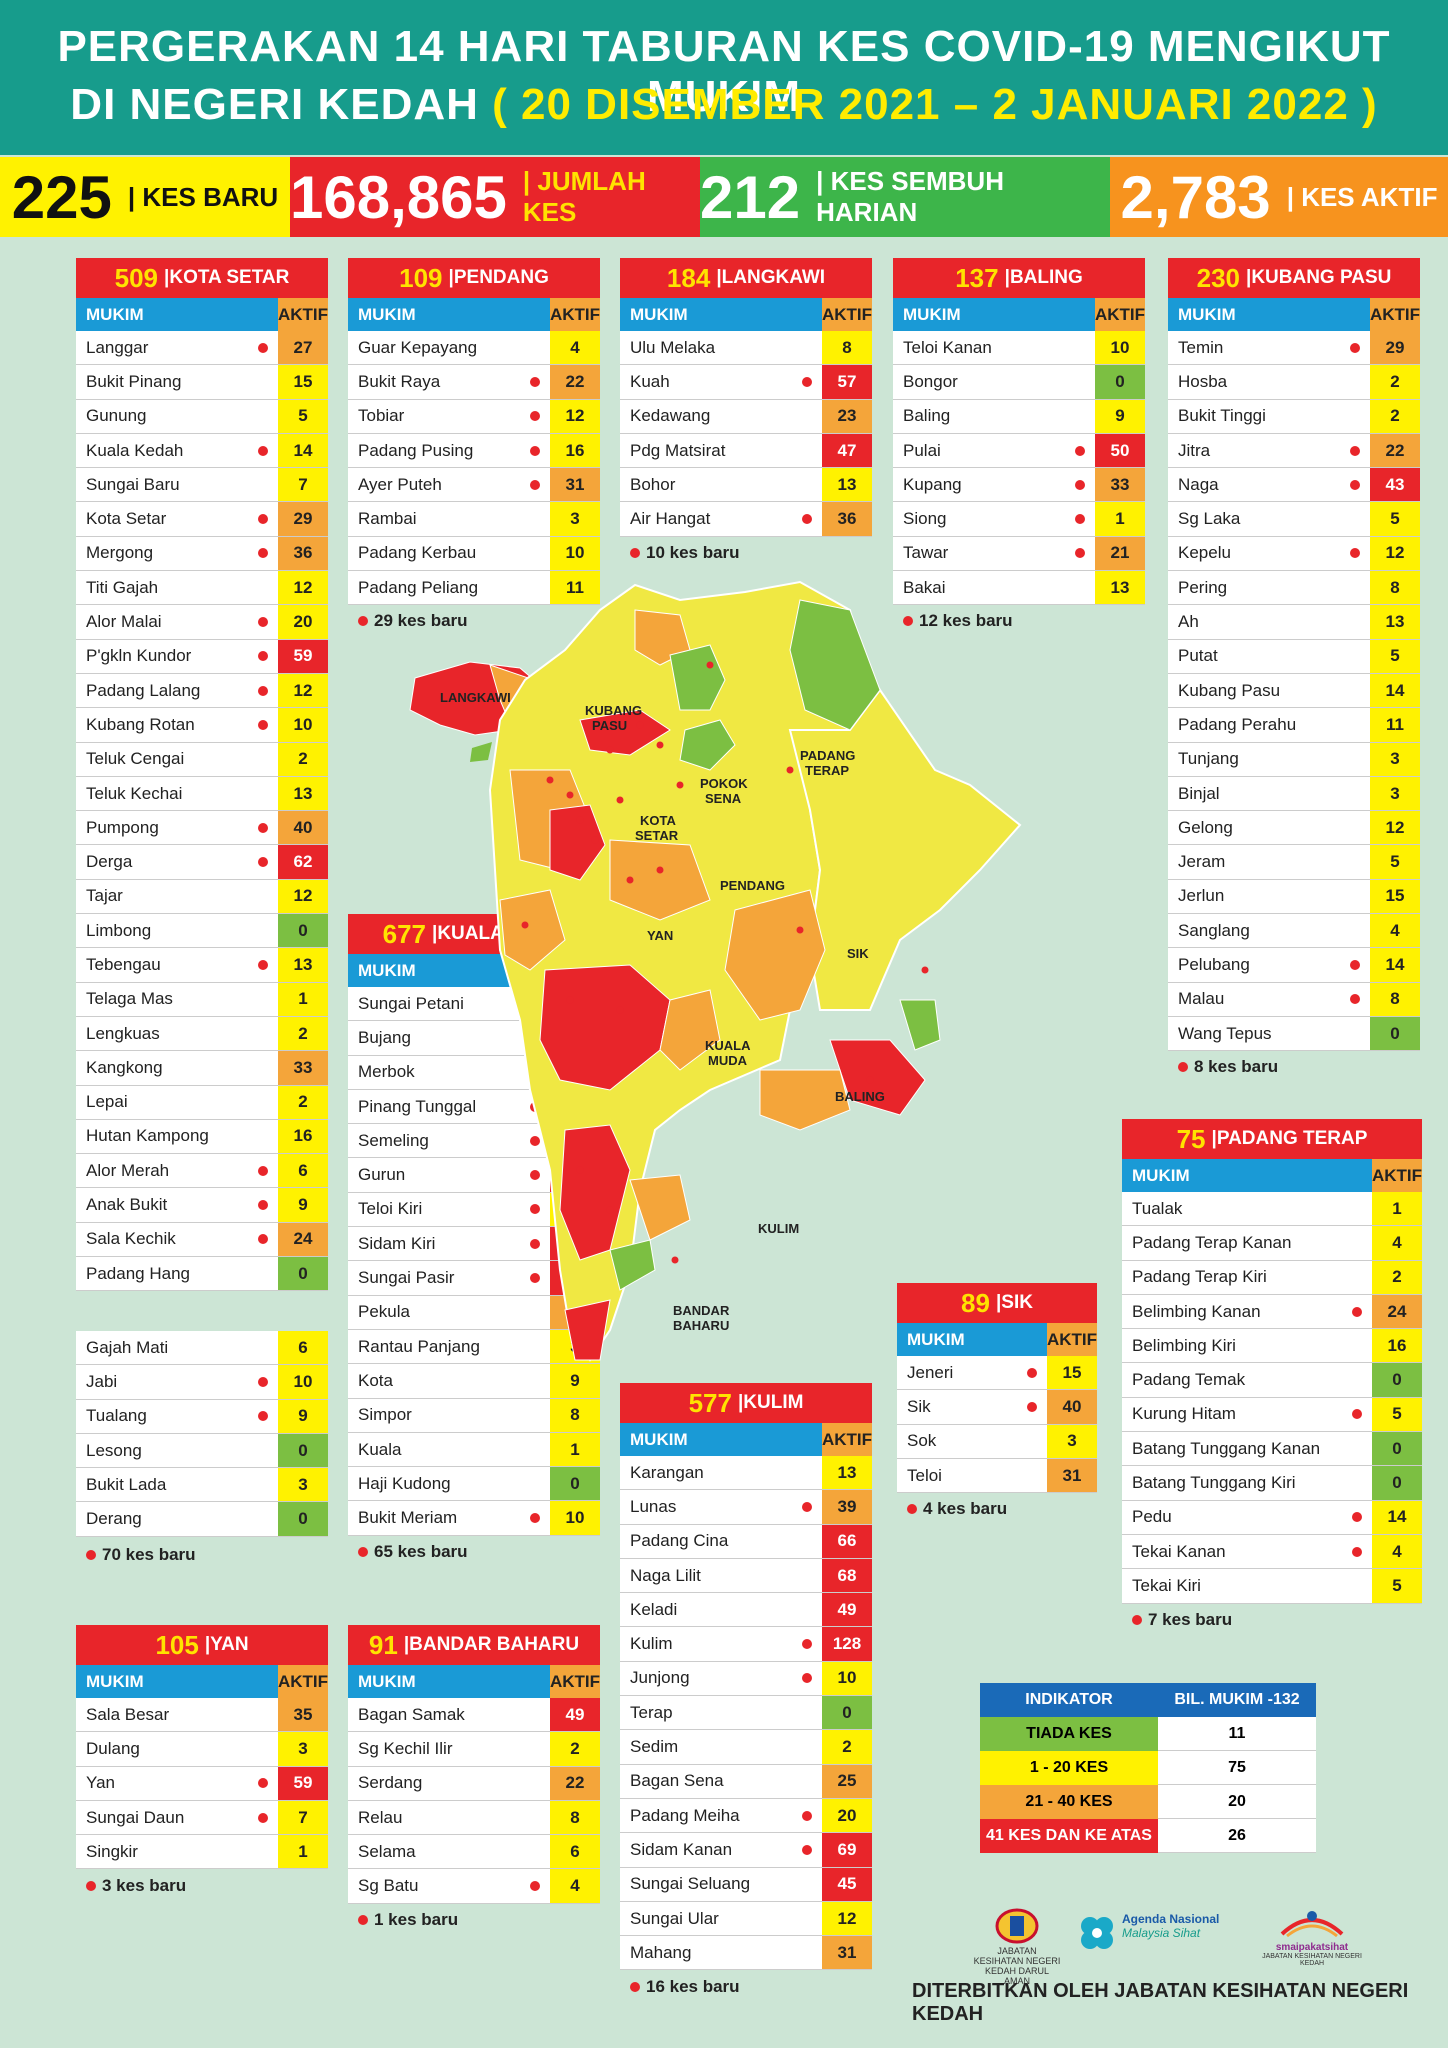 Image resolution: width=1448 pixels, height=2048 pixels. Describe the element at coordinates (143, 690) in the screenshot. I see `mukim-name-text: Padang Lalang` at that location.